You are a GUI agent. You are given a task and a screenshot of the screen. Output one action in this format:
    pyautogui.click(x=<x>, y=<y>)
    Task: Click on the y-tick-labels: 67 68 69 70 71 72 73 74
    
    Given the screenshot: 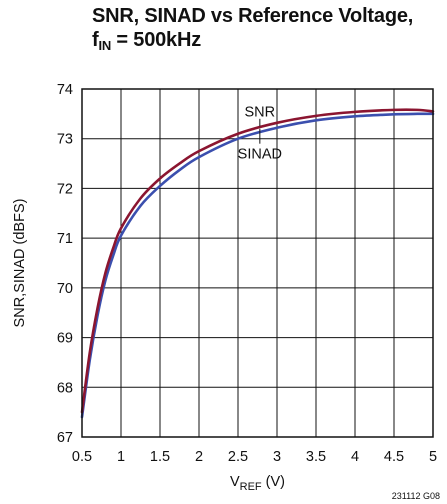 What is the action you would take?
    pyautogui.click(x=65, y=264)
    